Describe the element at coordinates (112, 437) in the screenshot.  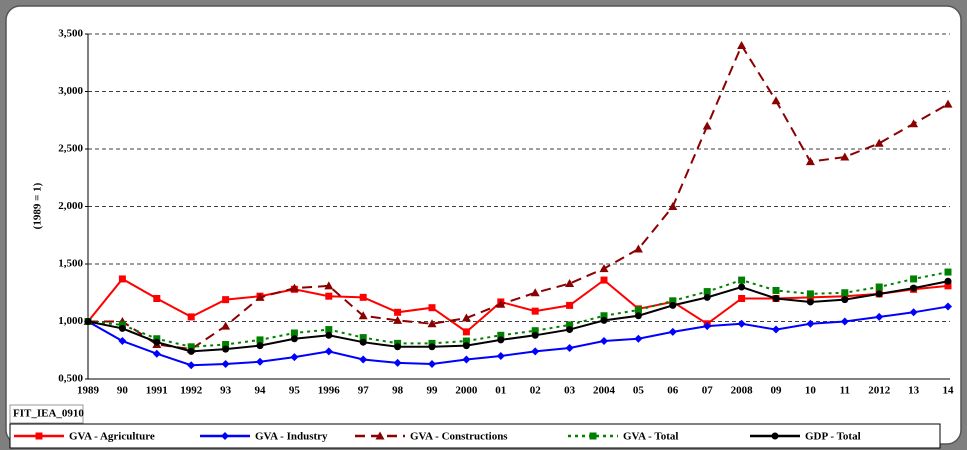
I see `legend-label: GVA - Agriculture` at that location.